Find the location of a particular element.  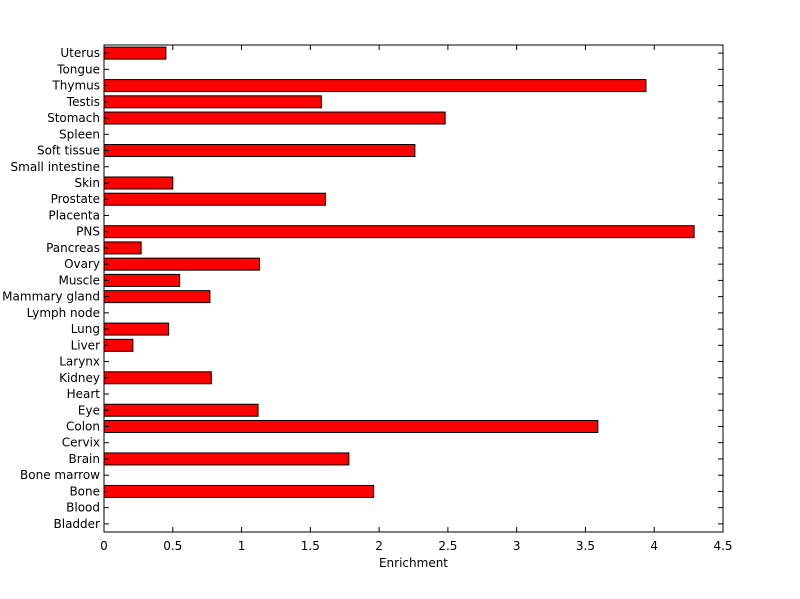

bar-prostate is located at coordinates (214, 199).